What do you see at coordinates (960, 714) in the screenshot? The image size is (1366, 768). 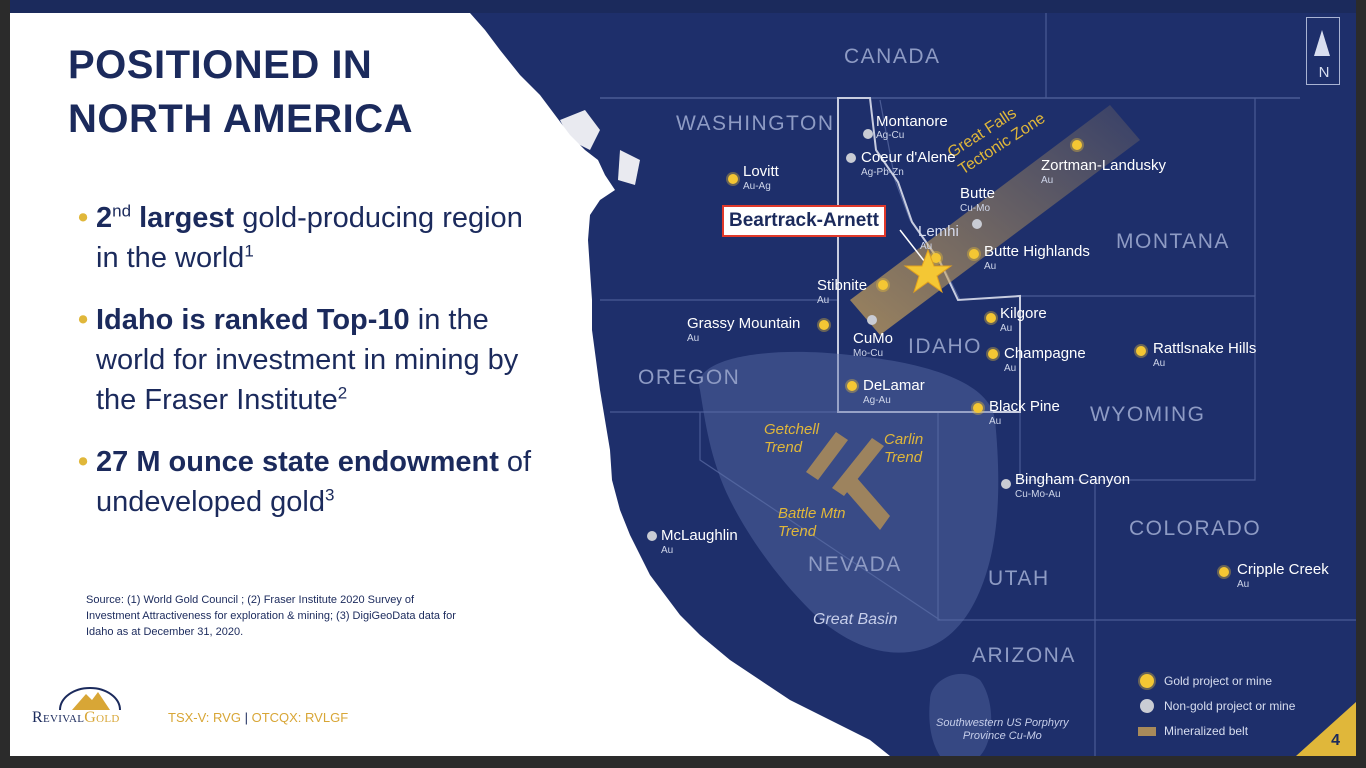 I see `porphyry-region` at bounding box center [960, 714].